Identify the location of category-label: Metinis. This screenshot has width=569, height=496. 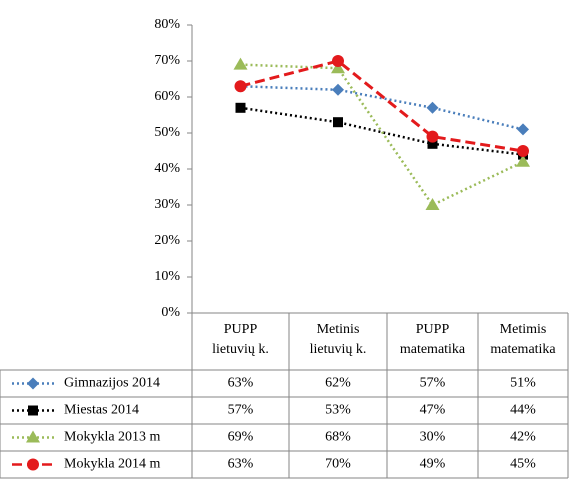
(338, 329).